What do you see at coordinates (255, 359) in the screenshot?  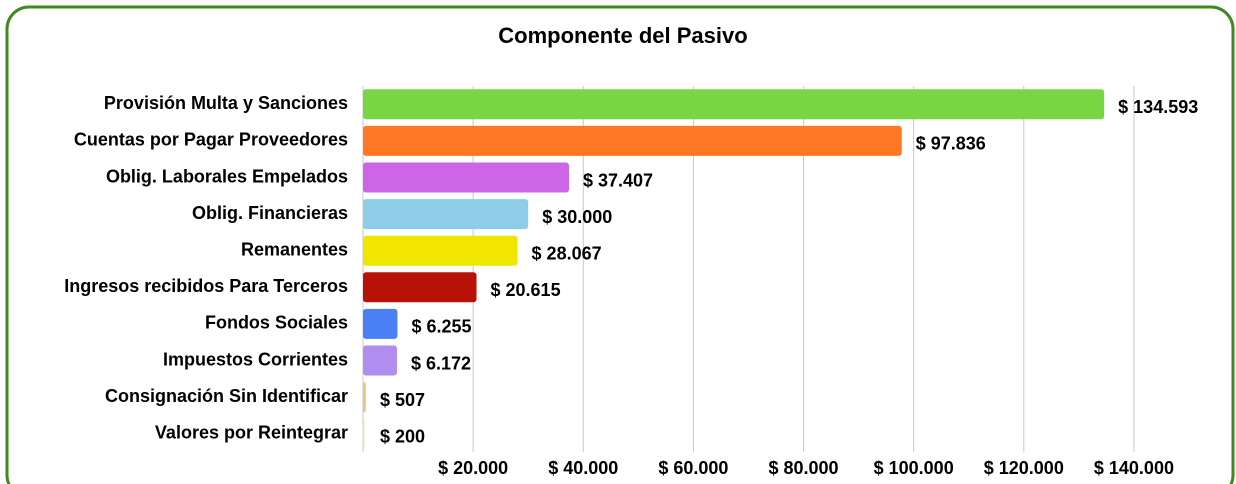 I see `y-tick-label: Impuestos Corrientes` at bounding box center [255, 359].